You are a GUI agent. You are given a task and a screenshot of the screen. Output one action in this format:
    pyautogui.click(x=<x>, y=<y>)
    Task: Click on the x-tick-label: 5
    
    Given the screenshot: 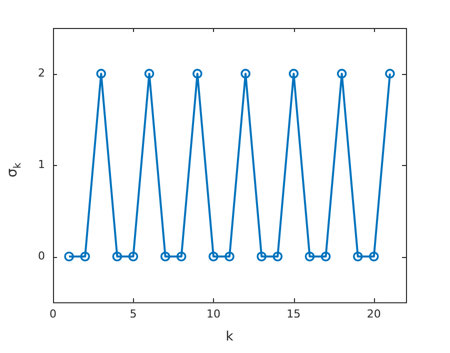 What is the action you would take?
    pyautogui.click(x=133, y=314)
    